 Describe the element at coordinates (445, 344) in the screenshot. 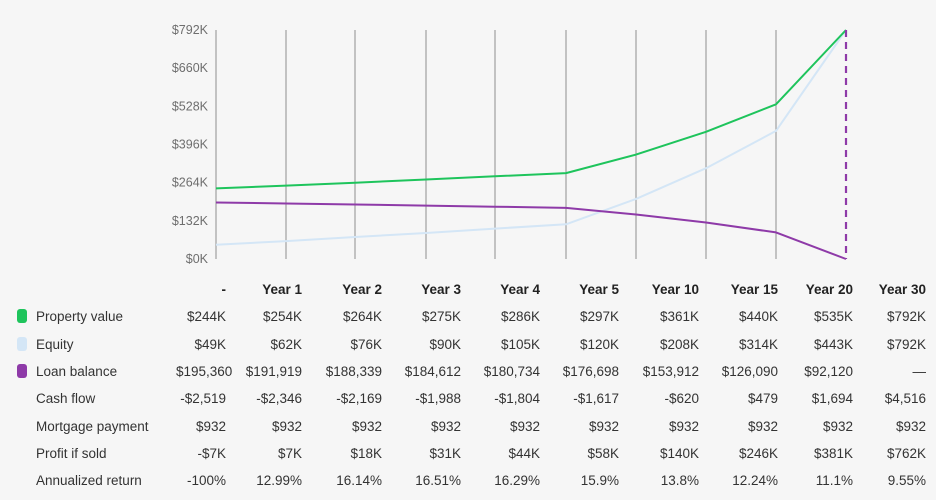

I see `table-cell: $90K` at that location.